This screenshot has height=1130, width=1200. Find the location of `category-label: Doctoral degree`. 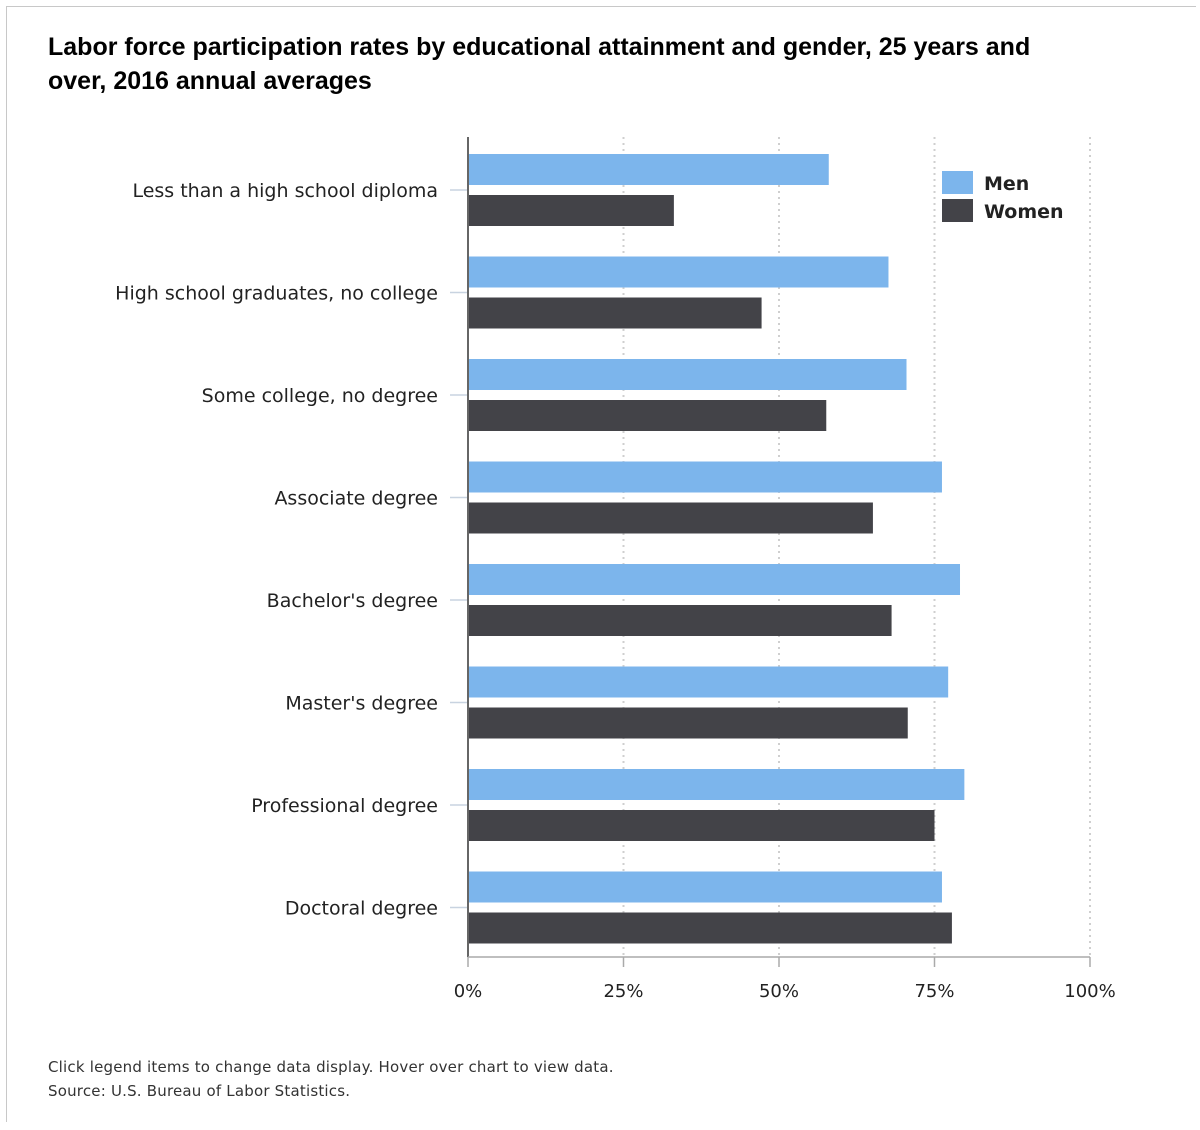

category-label: Doctoral degree is located at coordinates (361, 909).